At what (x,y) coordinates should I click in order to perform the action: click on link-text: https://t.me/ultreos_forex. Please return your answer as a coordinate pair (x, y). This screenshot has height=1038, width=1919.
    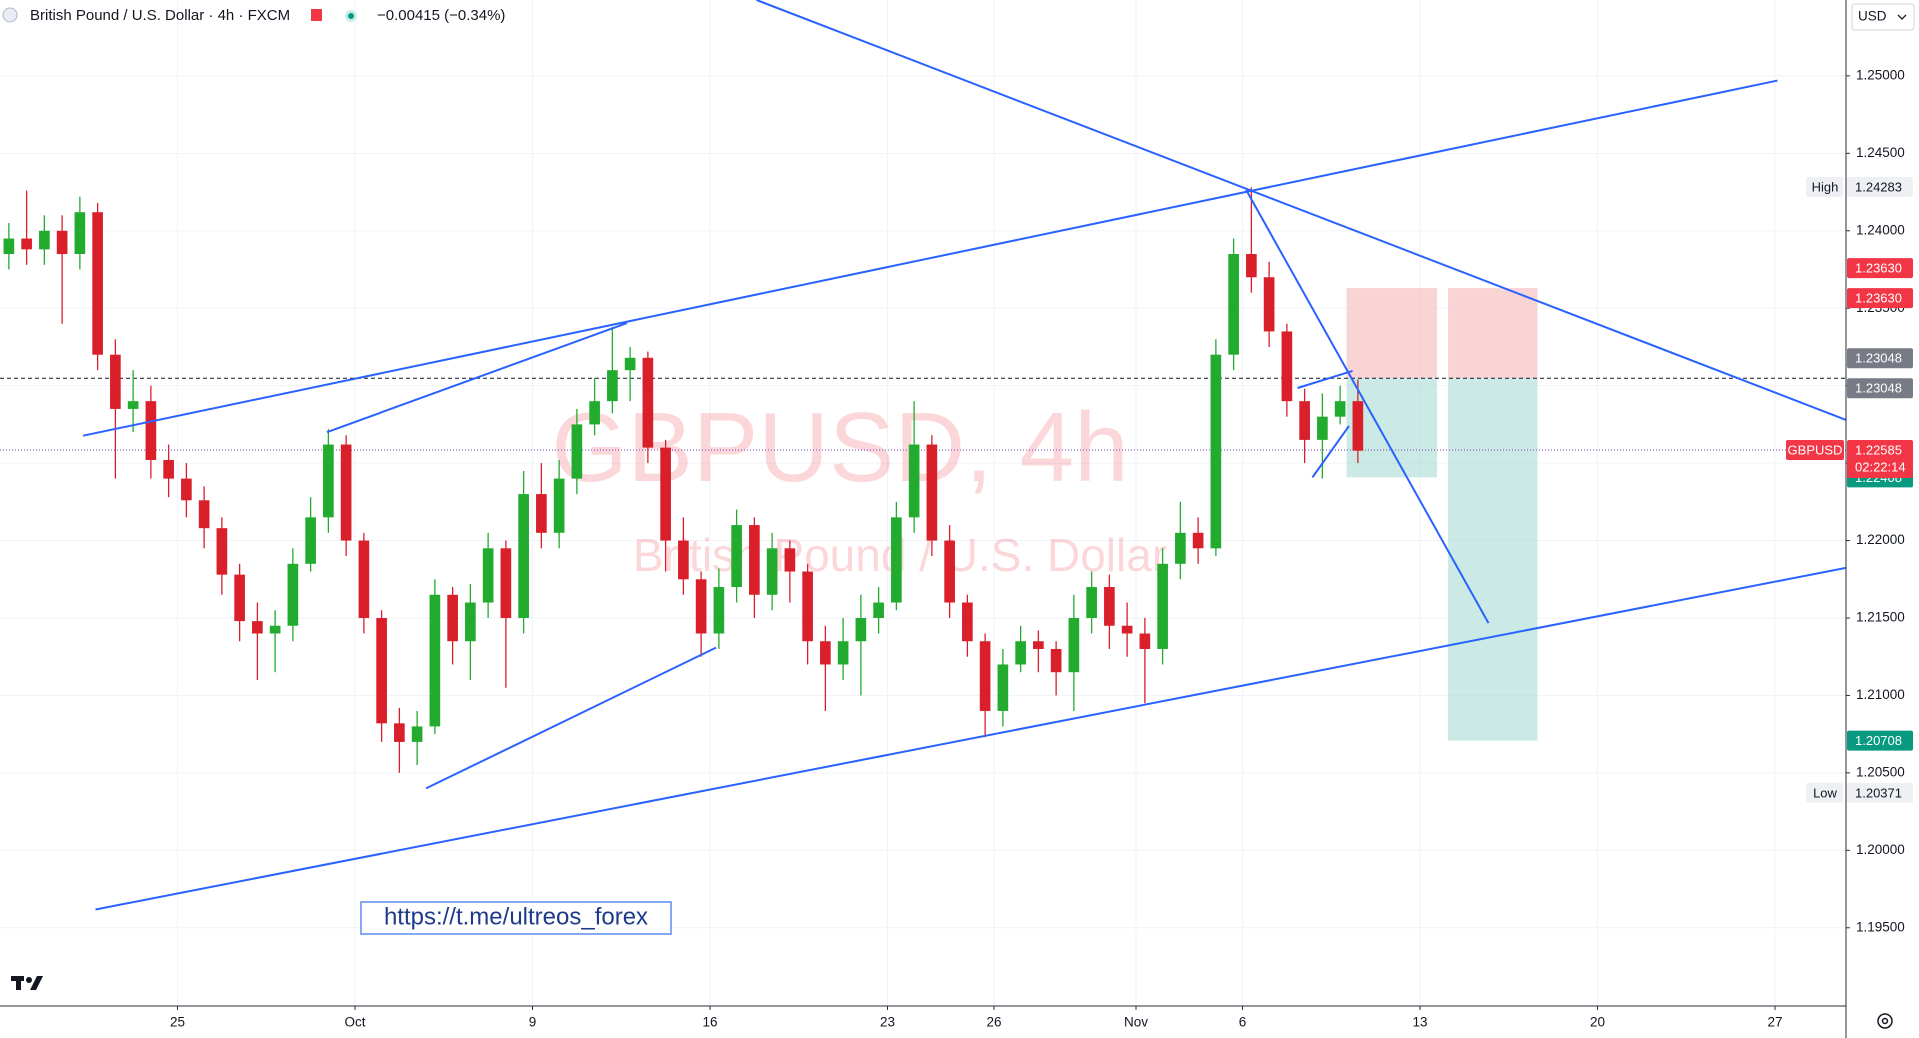
    Looking at the image, I should click on (516, 916).